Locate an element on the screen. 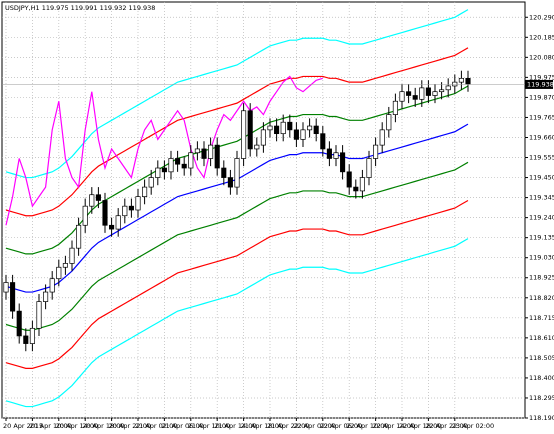 The image size is (554, 434). x-tick-label: 20 Apr 2015 is located at coordinates (23, 426).